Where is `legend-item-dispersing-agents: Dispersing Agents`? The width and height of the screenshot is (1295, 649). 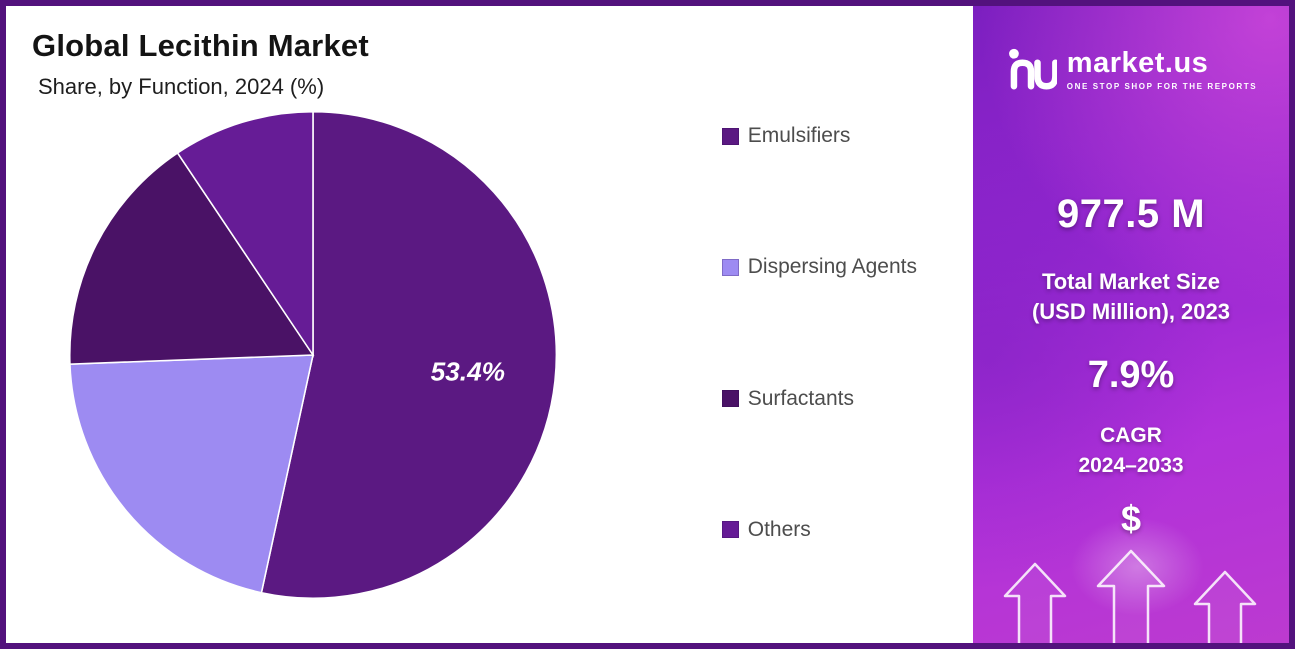 legend-item-dispersing-agents: Dispersing Agents is located at coordinates (819, 267).